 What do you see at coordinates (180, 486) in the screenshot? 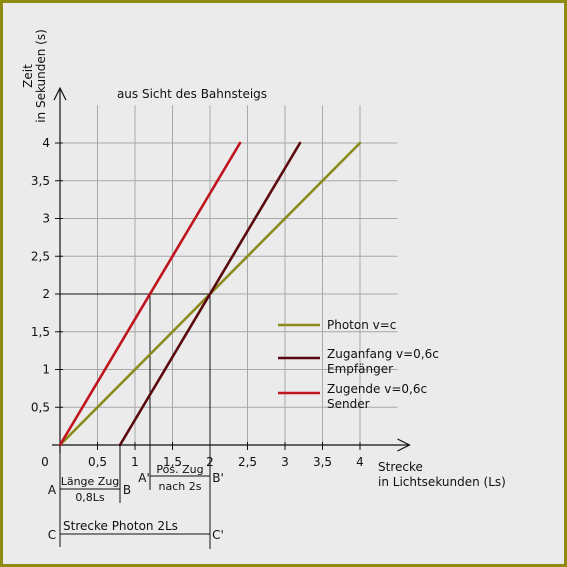
I see `measure-label: nach 2s` at bounding box center [180, 486].